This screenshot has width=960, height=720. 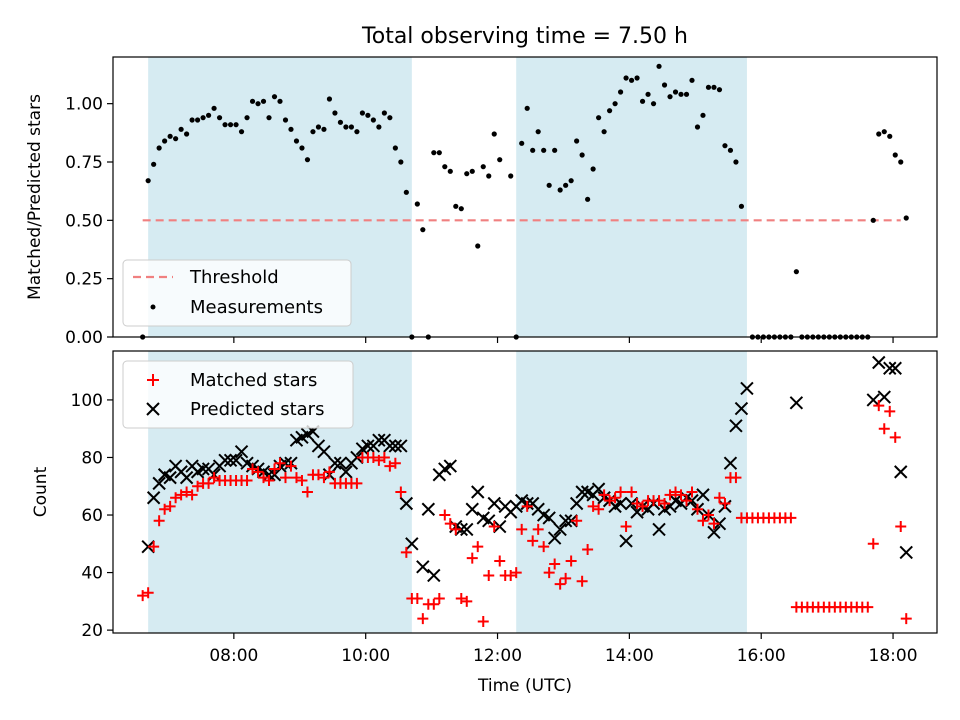 What do you see at coordinates (237, 293) in the screenshot?
I see `top-legend: Threshold Measurements` at bounding box center [237, 293].